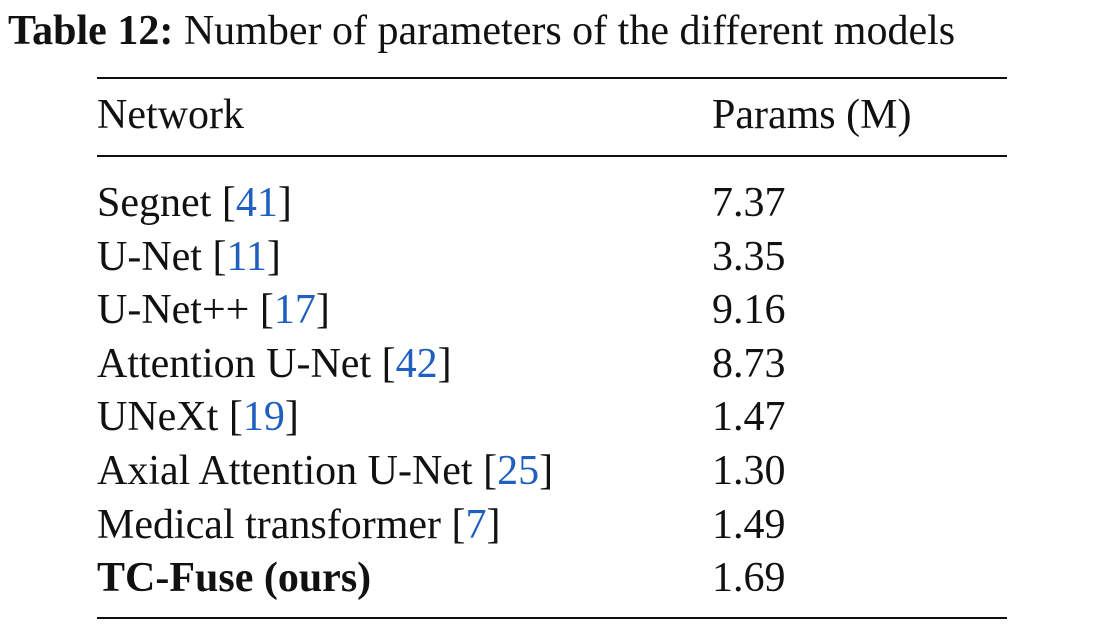 The height and width of the screenshot is (625, 1104). I want to click on citation-link: 42, so click(416, 364).